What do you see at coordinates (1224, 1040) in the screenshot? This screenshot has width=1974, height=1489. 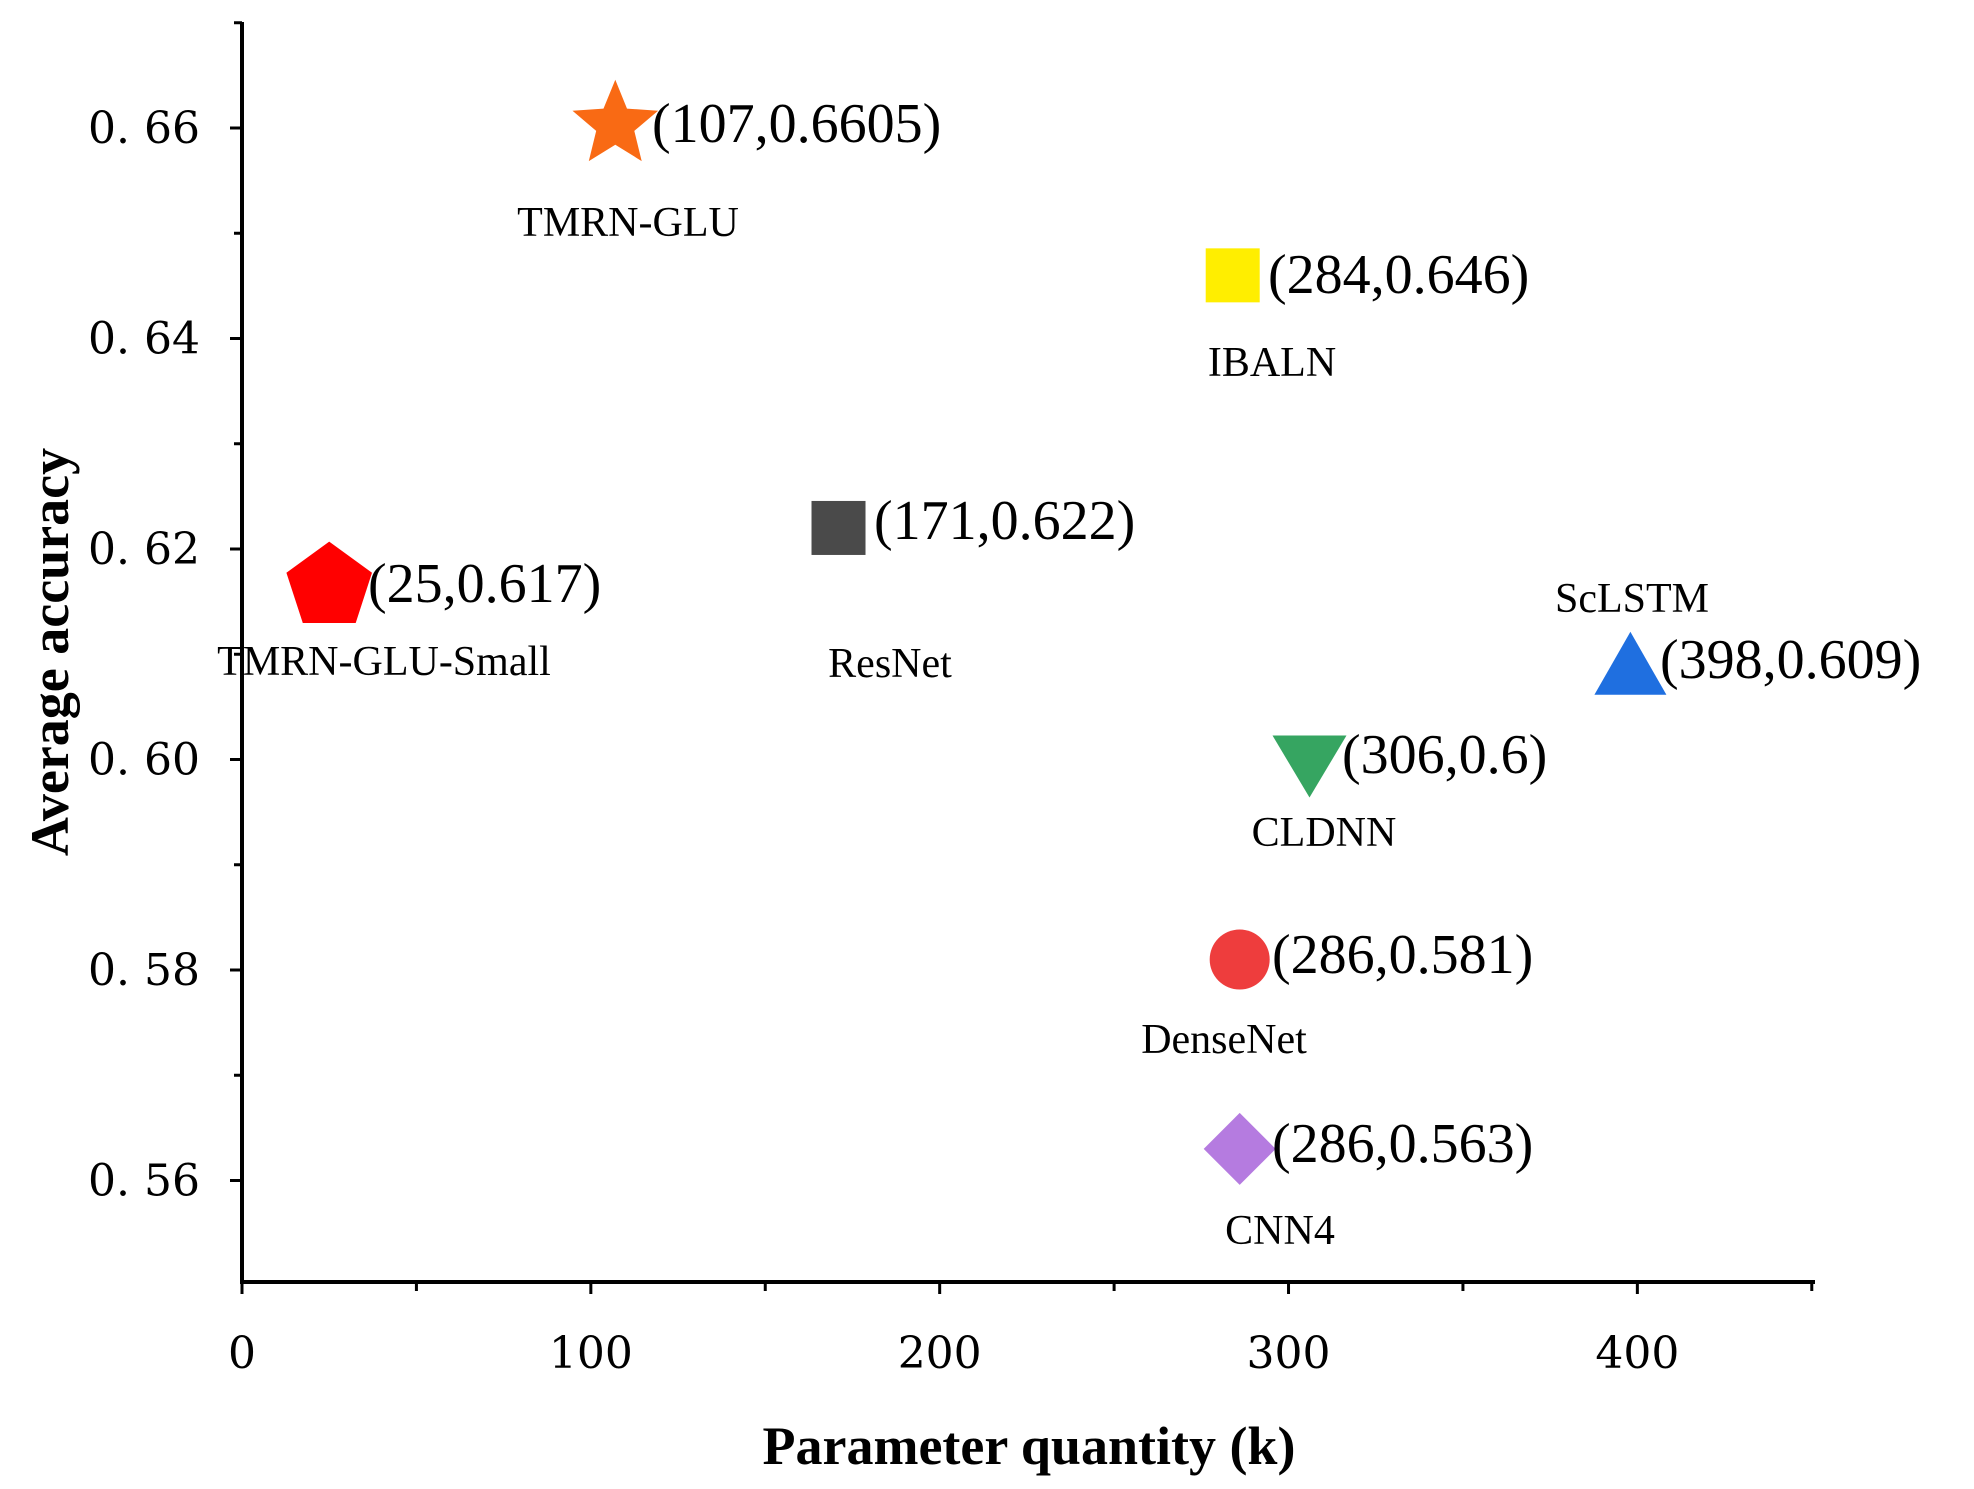 I see `densenet-name-label: DenseNet` at bounding box center [1224, 1040].